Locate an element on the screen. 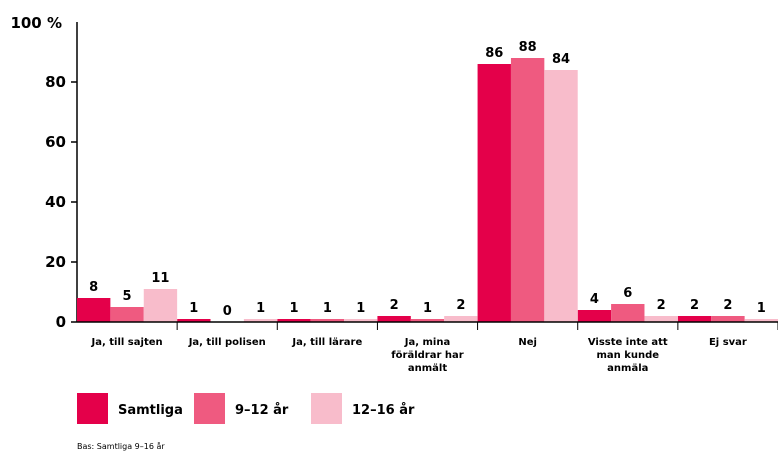 The height and width of the screenshot is (452, 778). y-tick-label: 0 is located at coordinates (61, 322).